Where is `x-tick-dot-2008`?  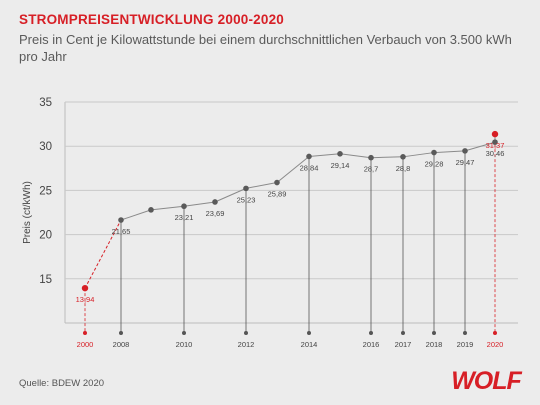 x-tick-dot-2008 is located at coordinates (121, 333).